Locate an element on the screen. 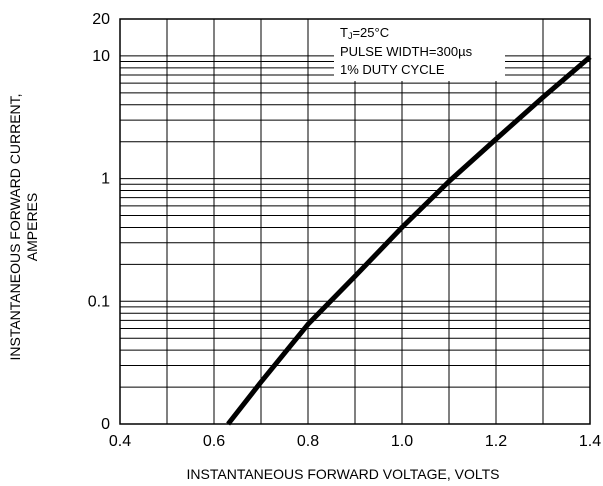  y-tick-label: 0.1 is located at coordinates (99, 301).